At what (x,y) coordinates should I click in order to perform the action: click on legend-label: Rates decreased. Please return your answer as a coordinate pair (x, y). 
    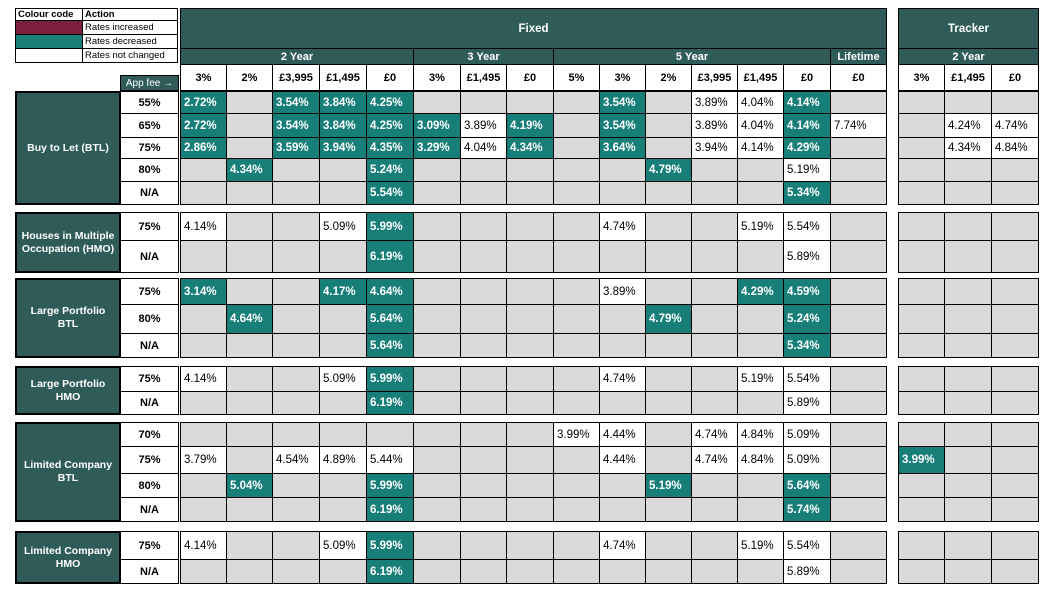
    Looking at the image, I should click on (130, 41).